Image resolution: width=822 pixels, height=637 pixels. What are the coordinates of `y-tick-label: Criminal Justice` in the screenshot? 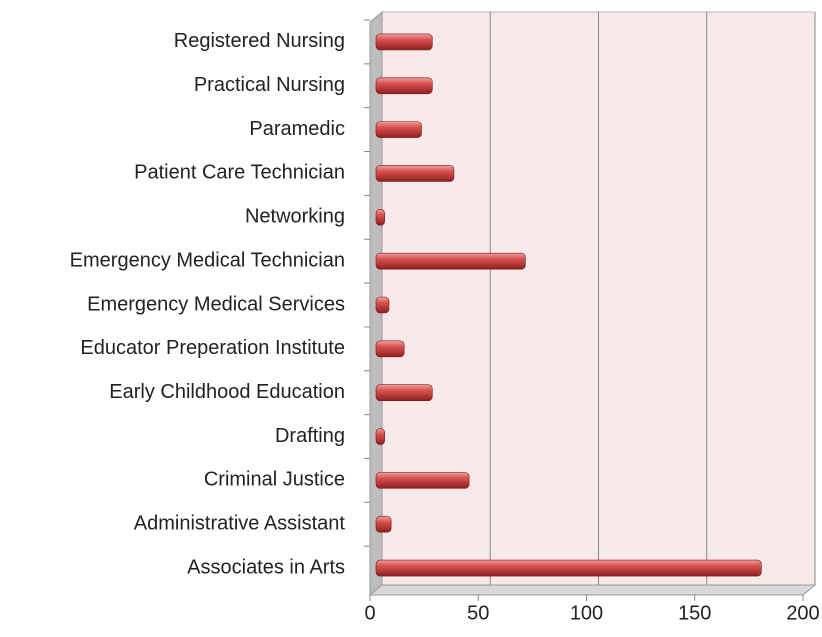 It's located at (274, 480).